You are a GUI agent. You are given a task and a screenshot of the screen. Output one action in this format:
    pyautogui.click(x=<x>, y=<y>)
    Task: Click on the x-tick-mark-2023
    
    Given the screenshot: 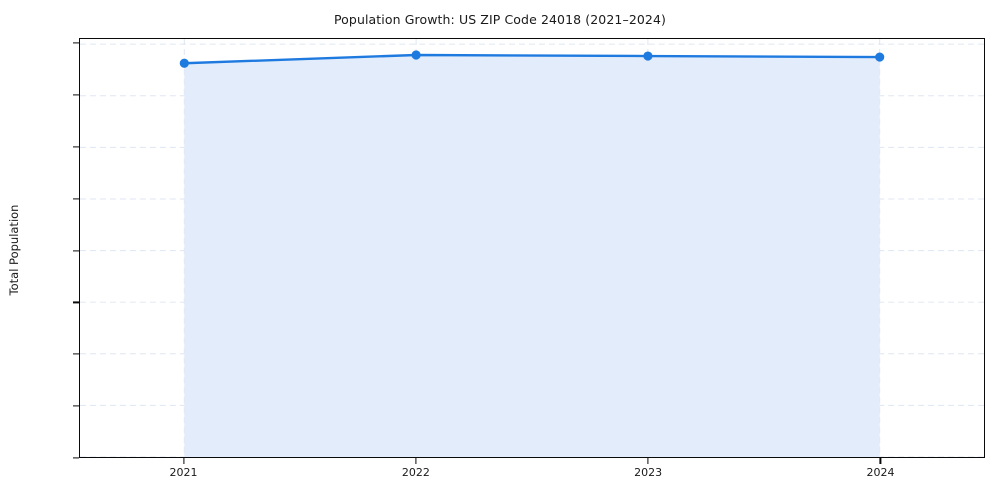 What is the action you would take?
    pyautogui.click(x=648, y=461)
    